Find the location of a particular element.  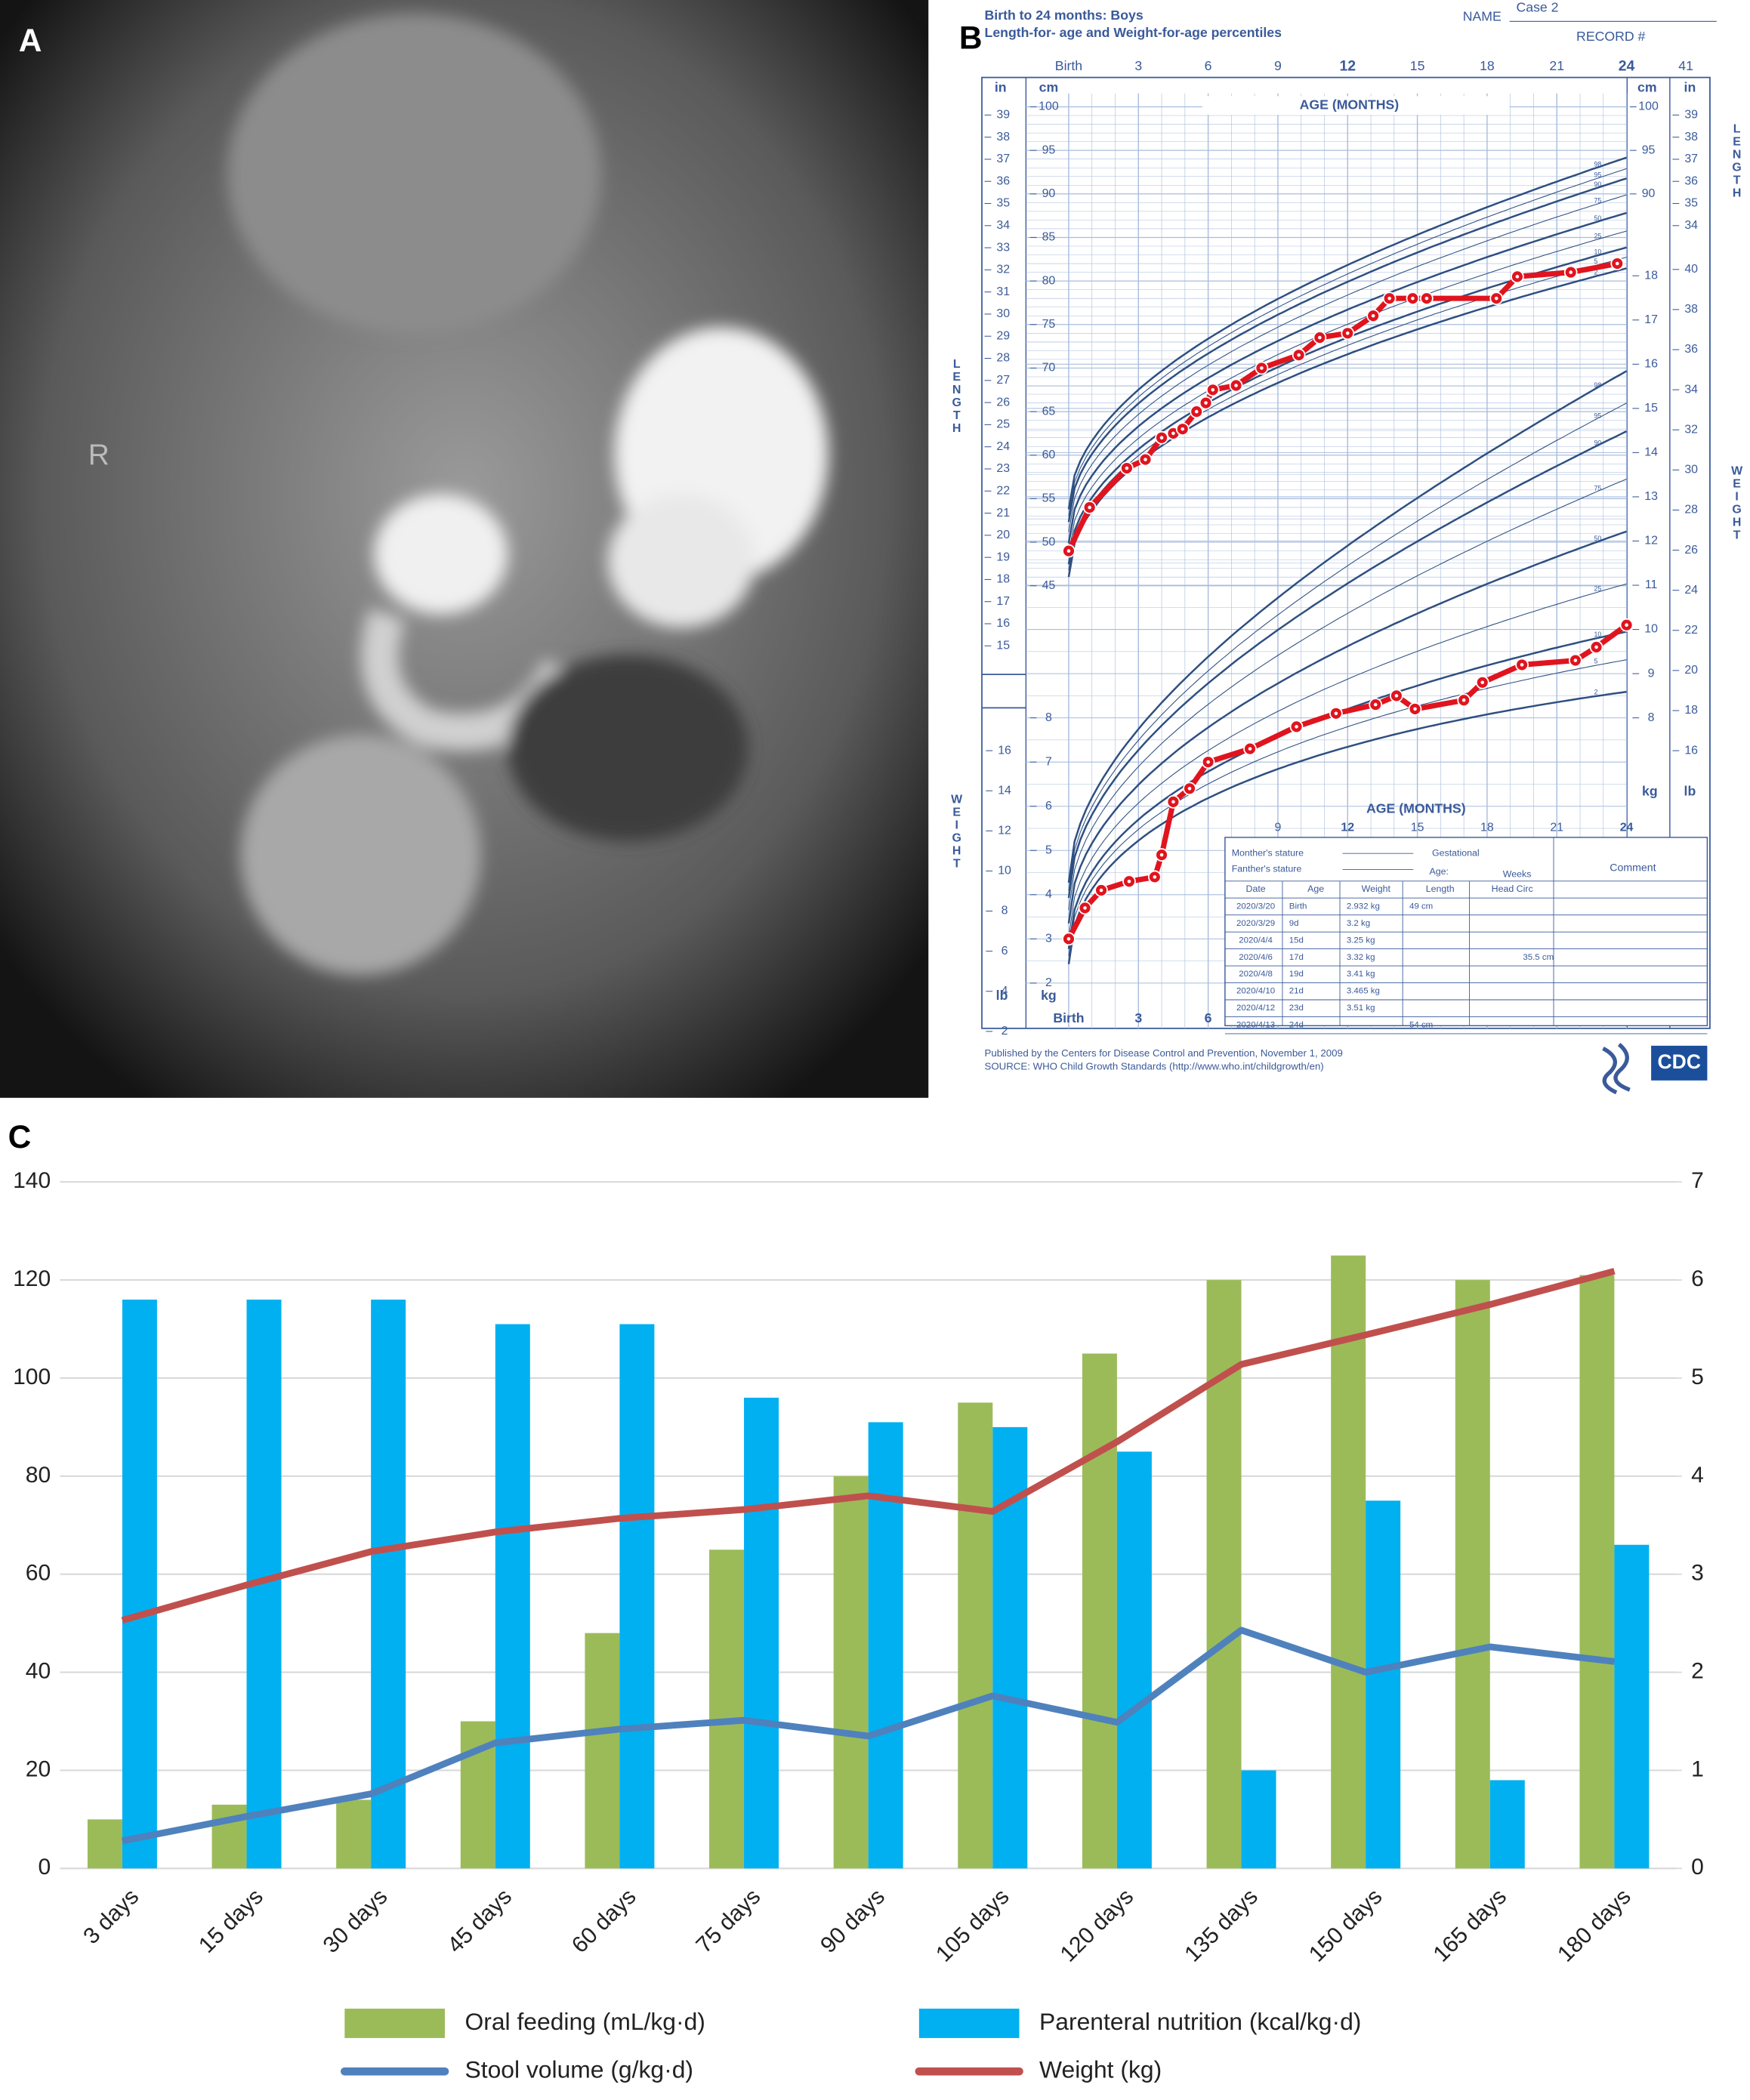

cm-label: 50 is located at coordinates (1049, 541).